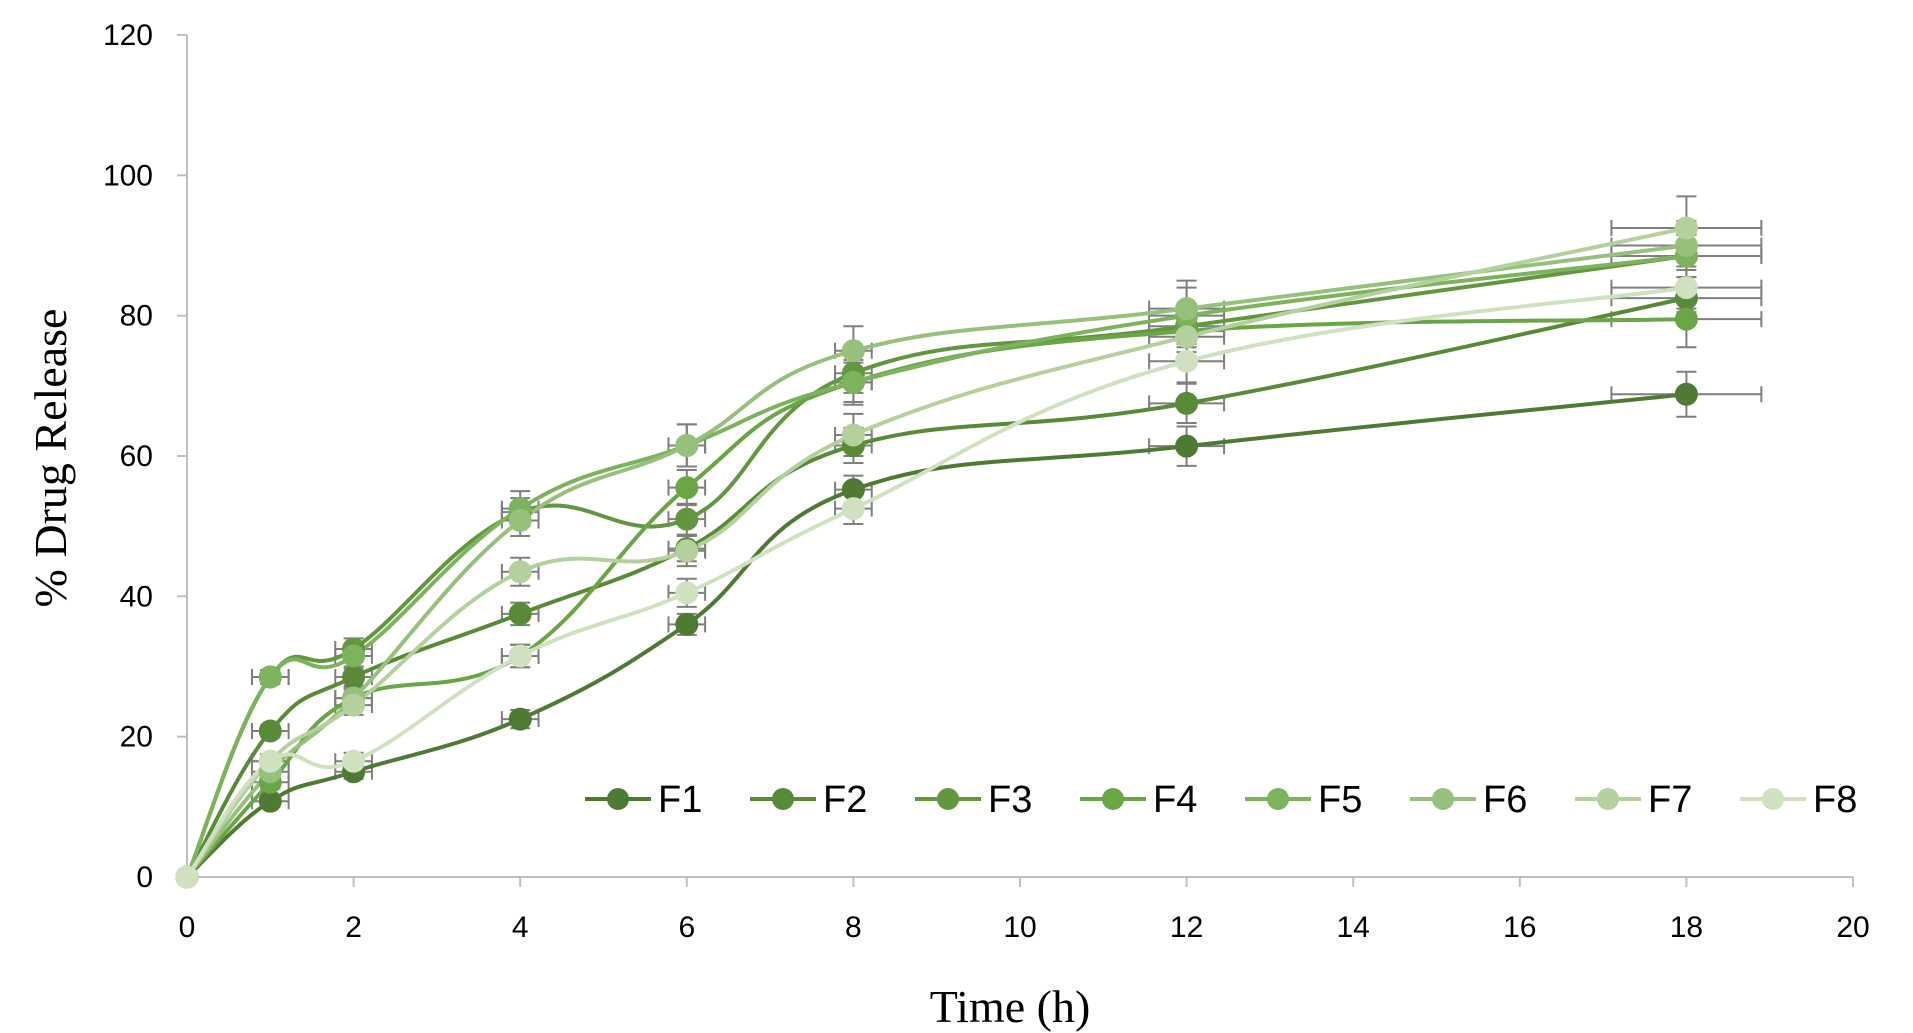 This screenshot has width=1913, height=1033. I want to click on legend-label: F5, so click(1340, 800).